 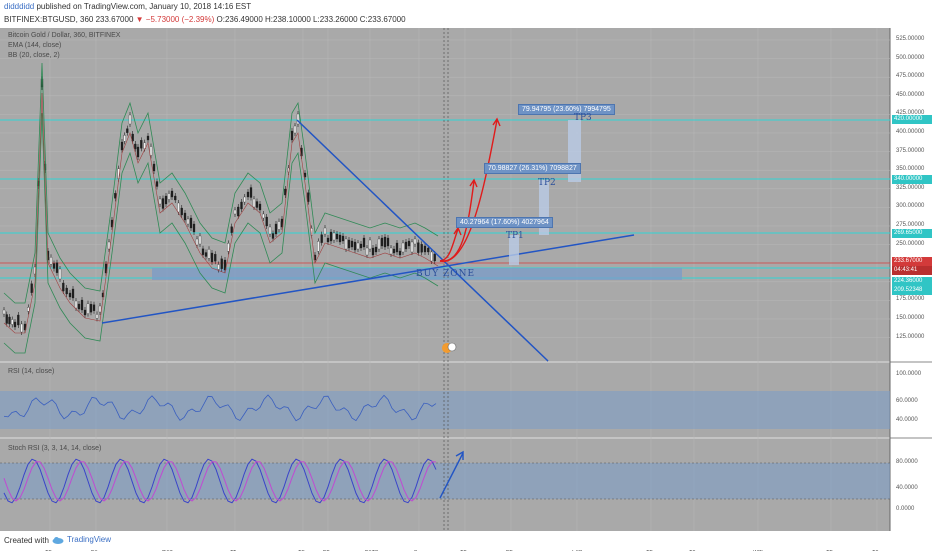 I want to click on price-axis-label: 250.00000, so click(x=910, y=243).